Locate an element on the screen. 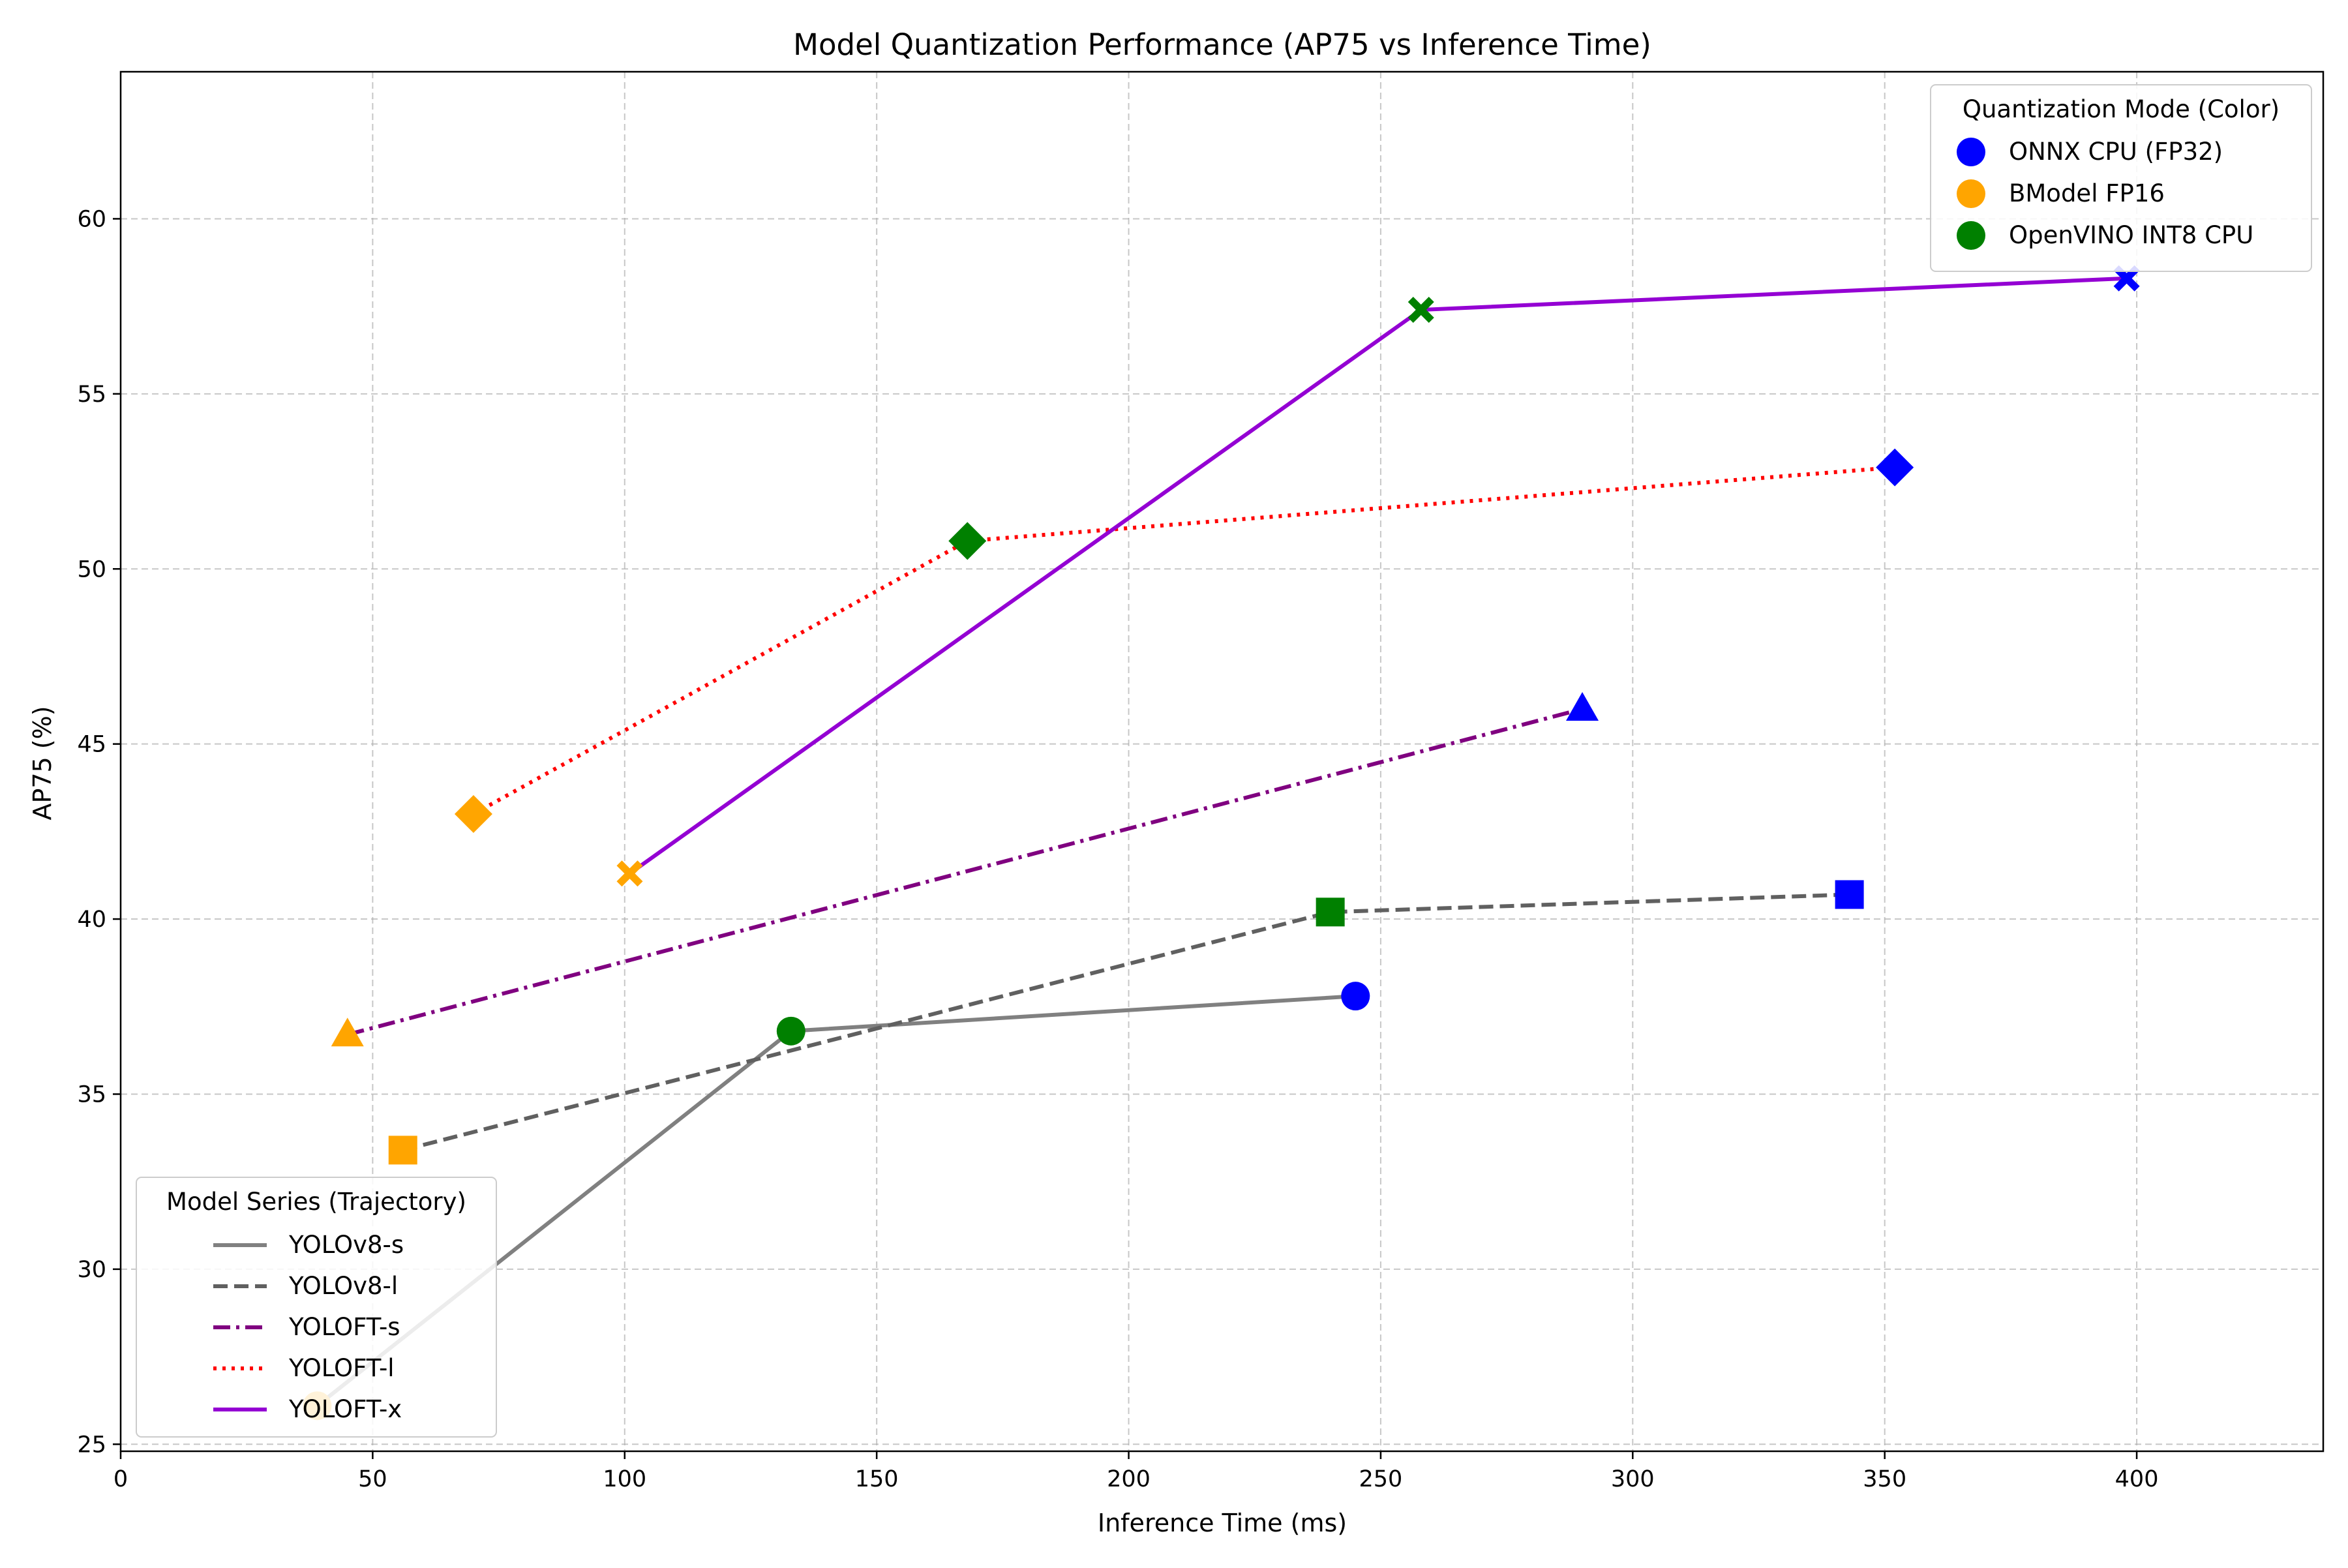  y-tick-label: 40 is located at coordinates (91, 920).